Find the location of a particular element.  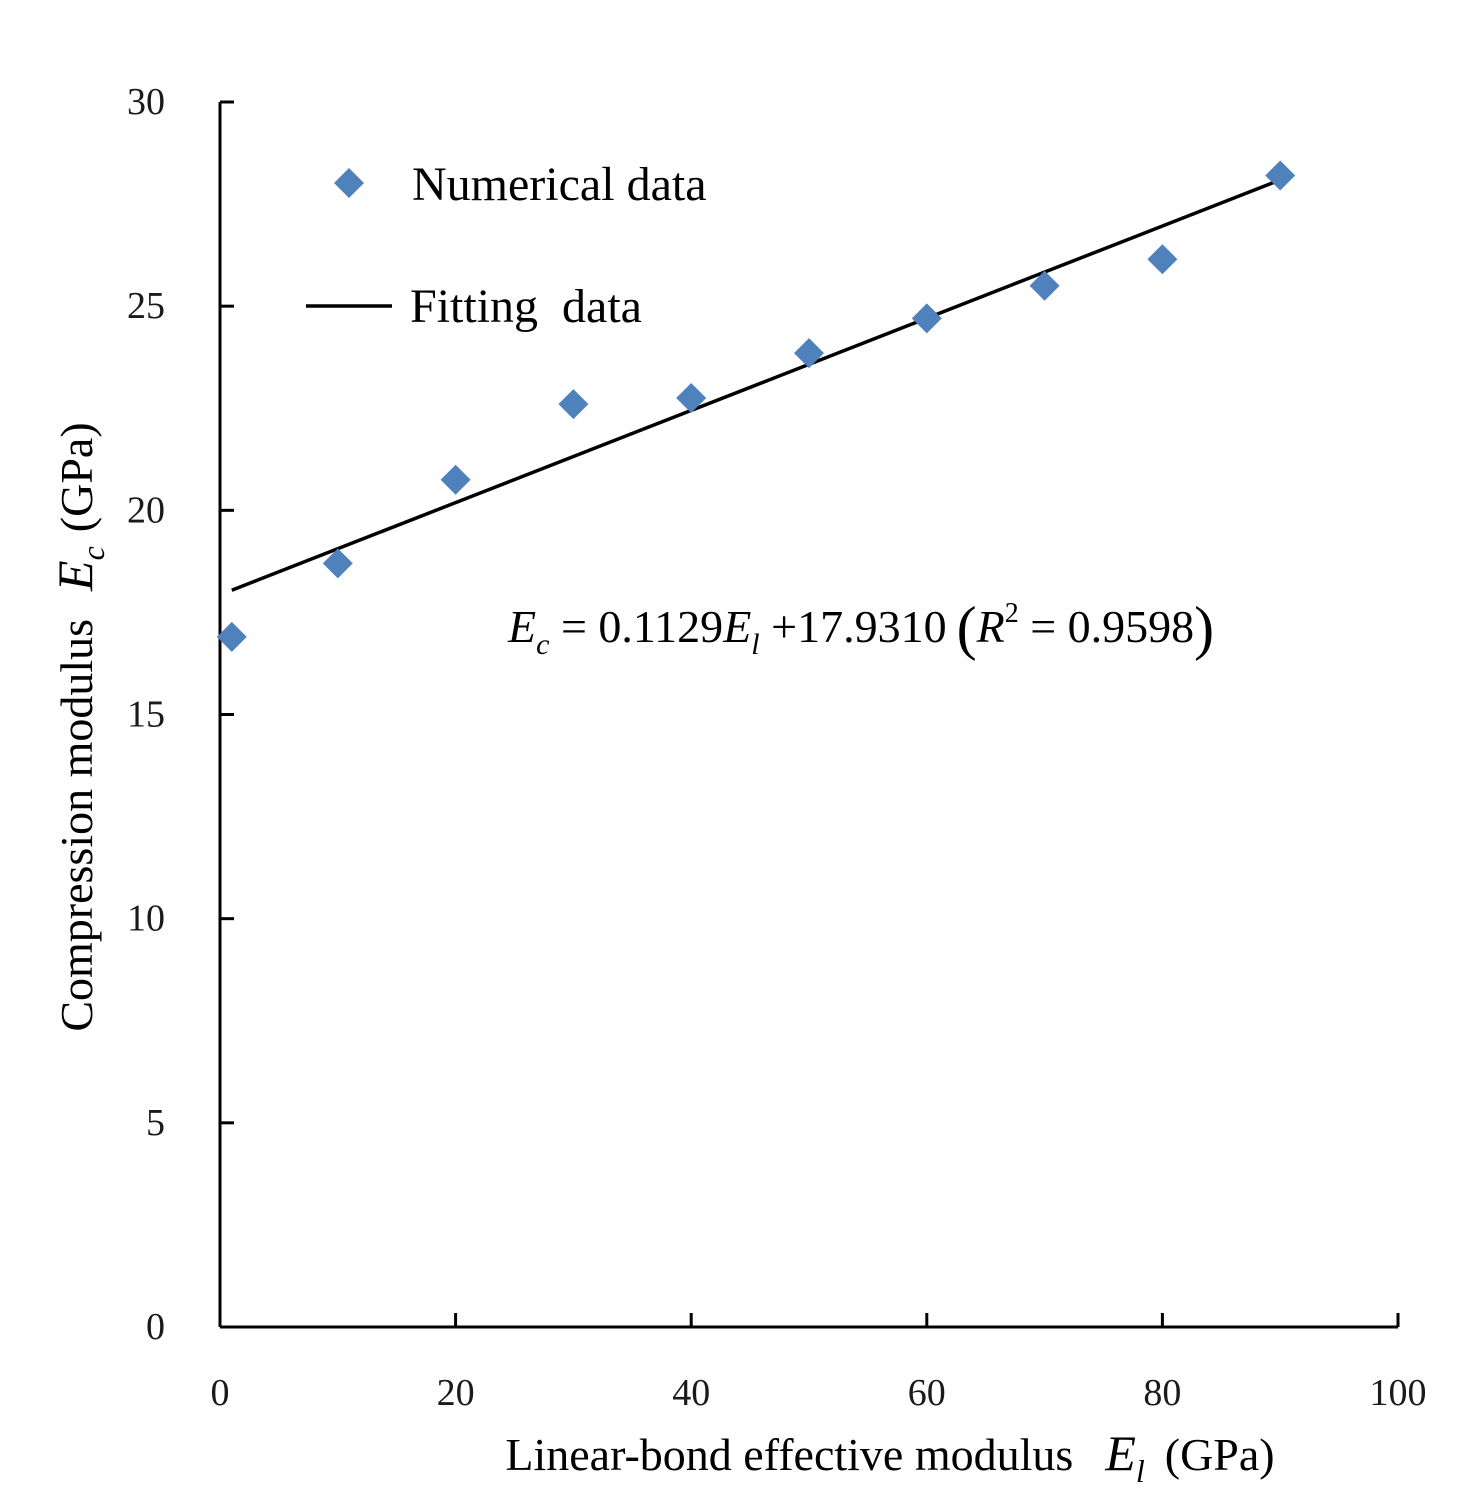

eq-rhs-symbol: E is located at coordinates (736, 626).